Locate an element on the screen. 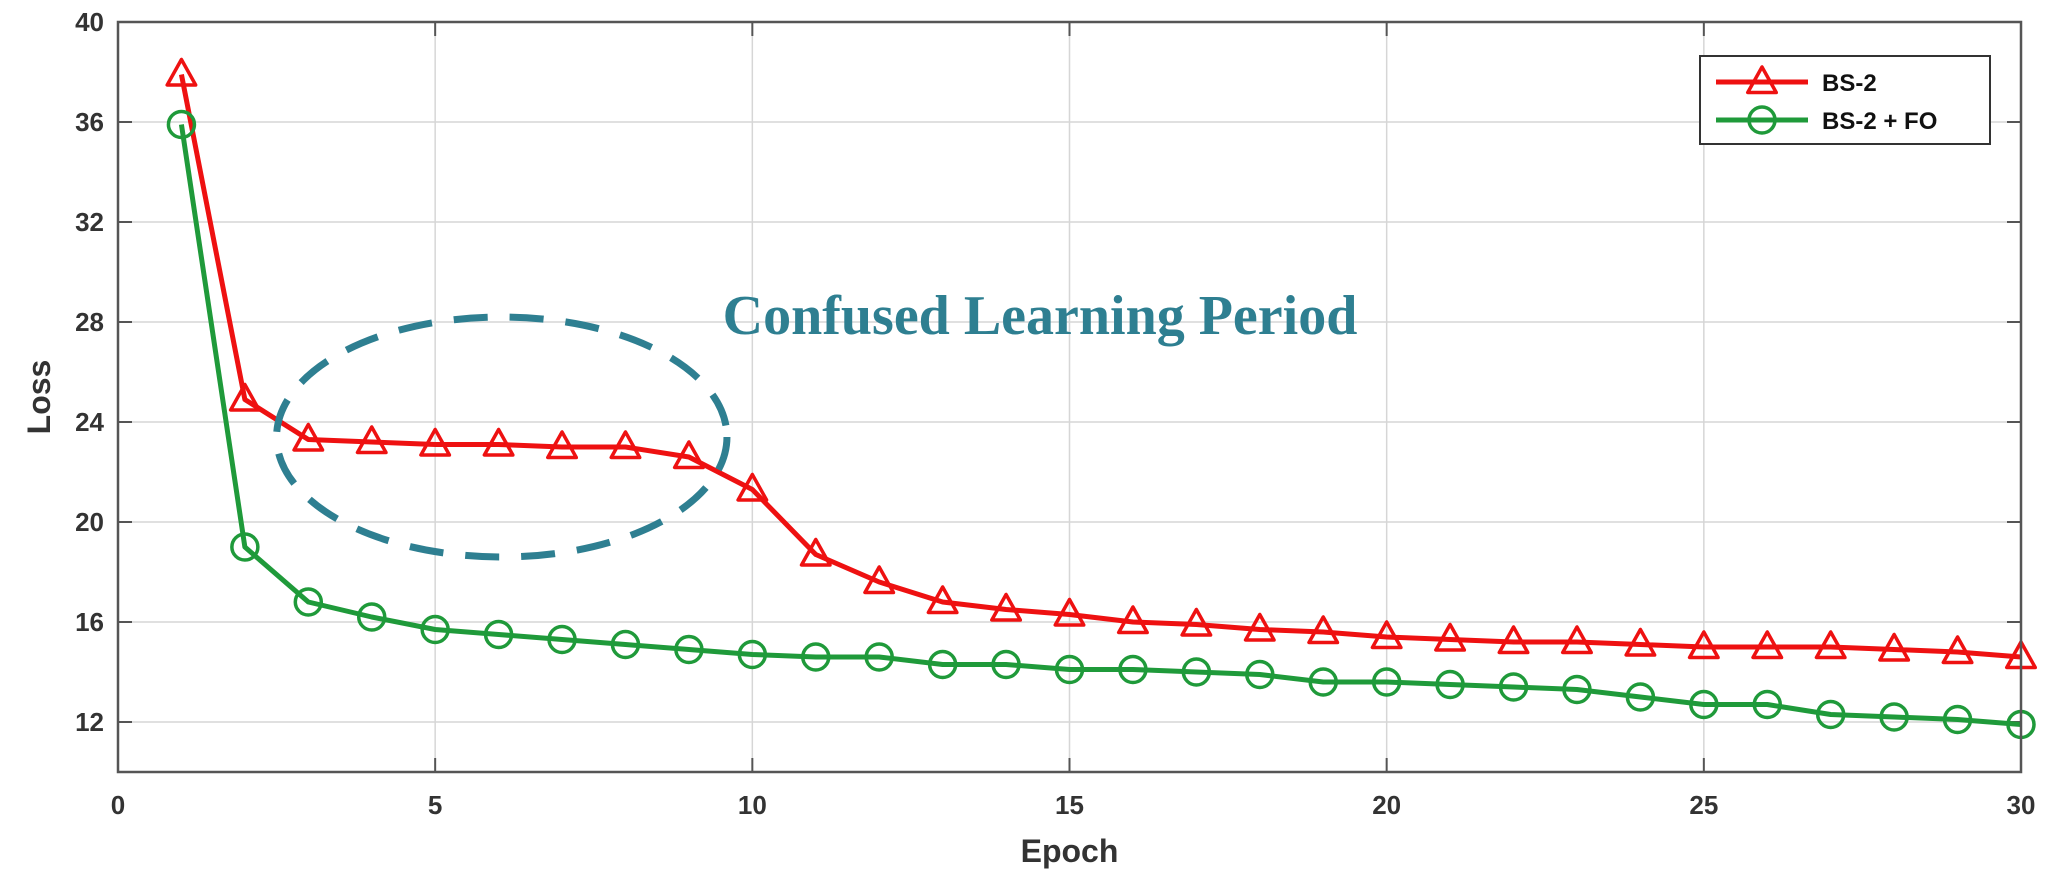  y-tick-label: 40 is located at coordinates (89, 22).